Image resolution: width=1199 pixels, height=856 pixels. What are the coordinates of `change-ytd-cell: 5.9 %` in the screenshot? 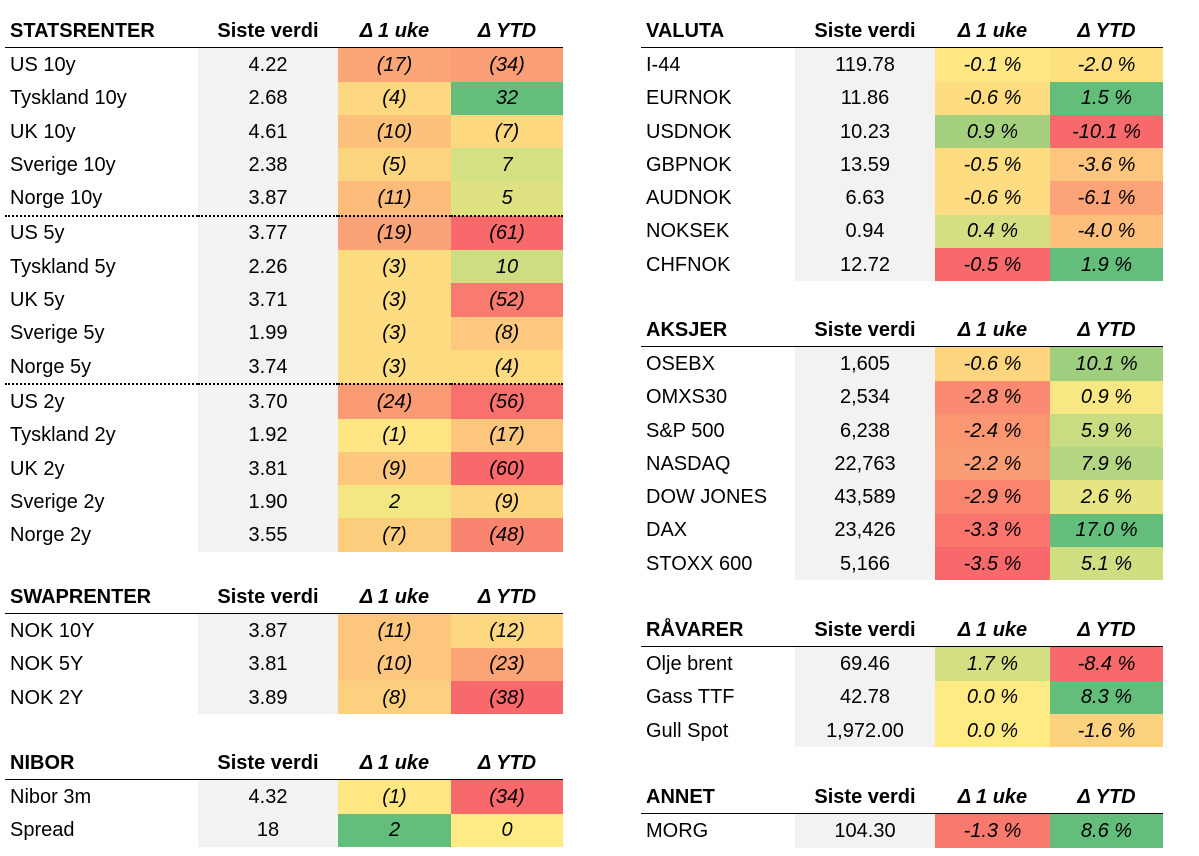 It's located at (1106, 430).